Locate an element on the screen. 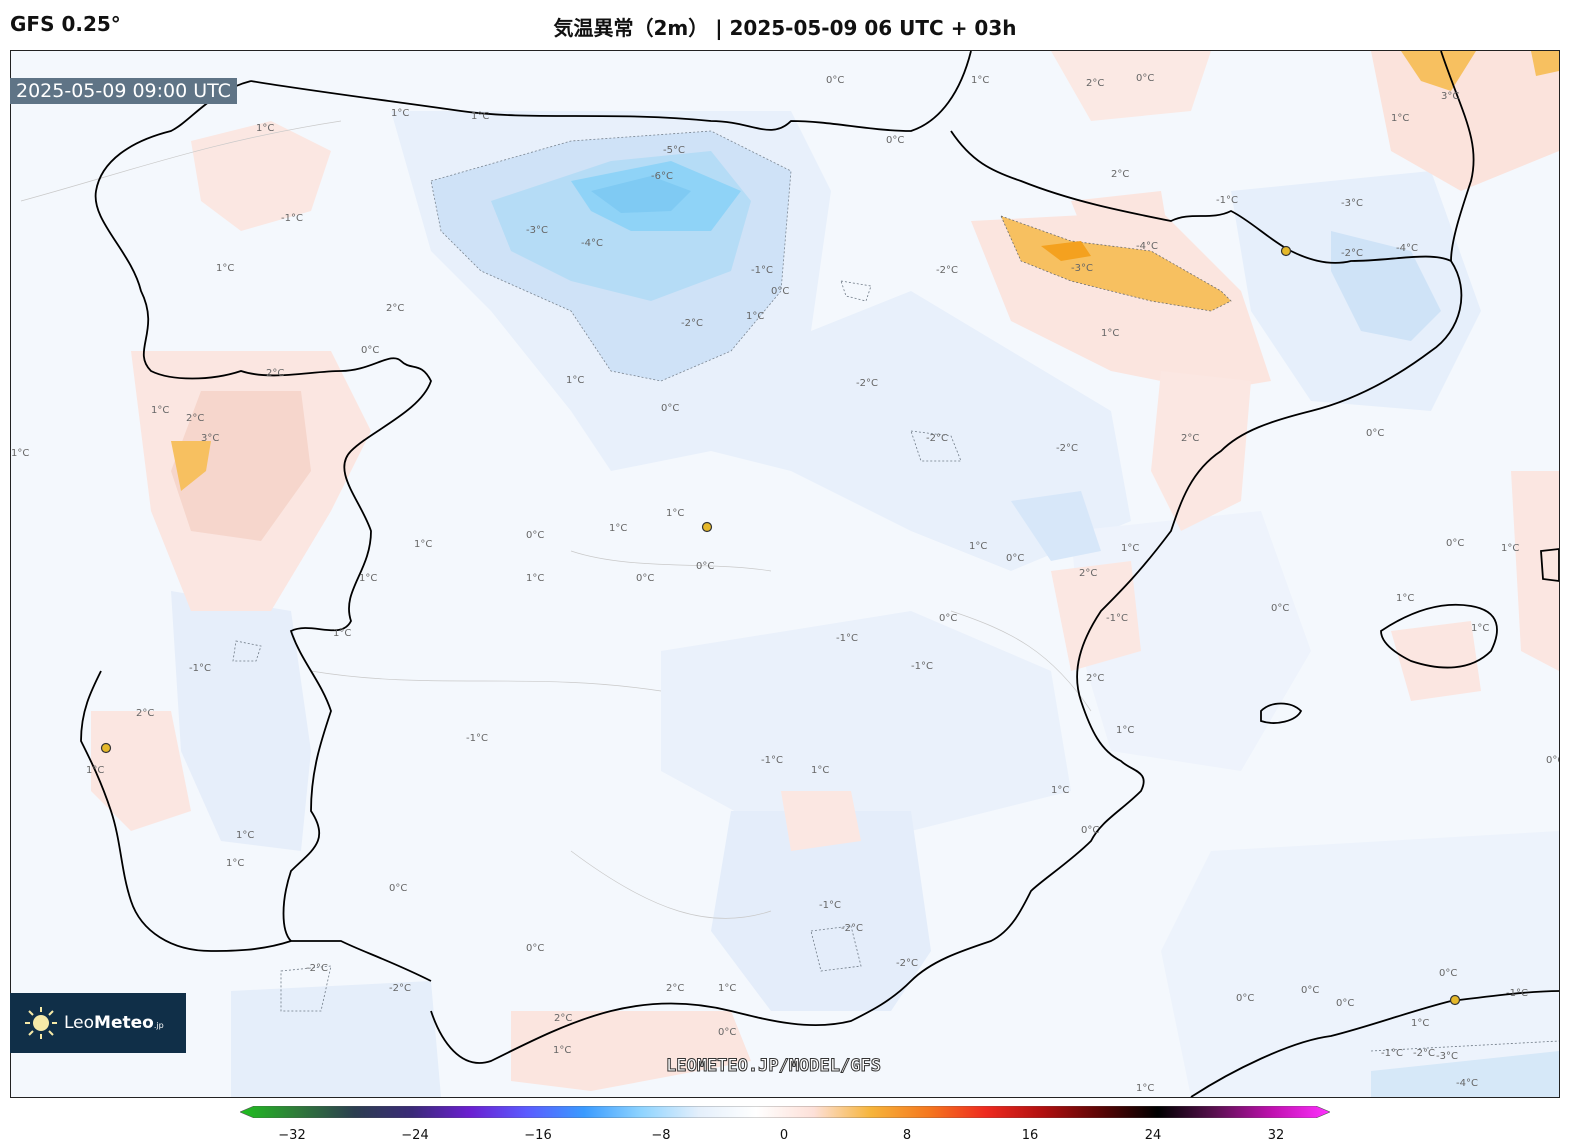  model-label: GFS 0.25° is located at coordinates (65, 24).